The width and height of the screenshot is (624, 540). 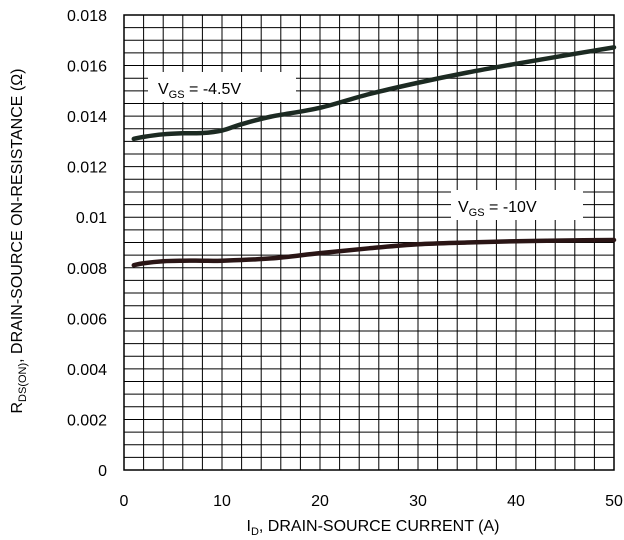 What do you see at coordinates (418, 501) in the screenshot?
I see `x-tick-label: 30` at bounding box center [418, 501].